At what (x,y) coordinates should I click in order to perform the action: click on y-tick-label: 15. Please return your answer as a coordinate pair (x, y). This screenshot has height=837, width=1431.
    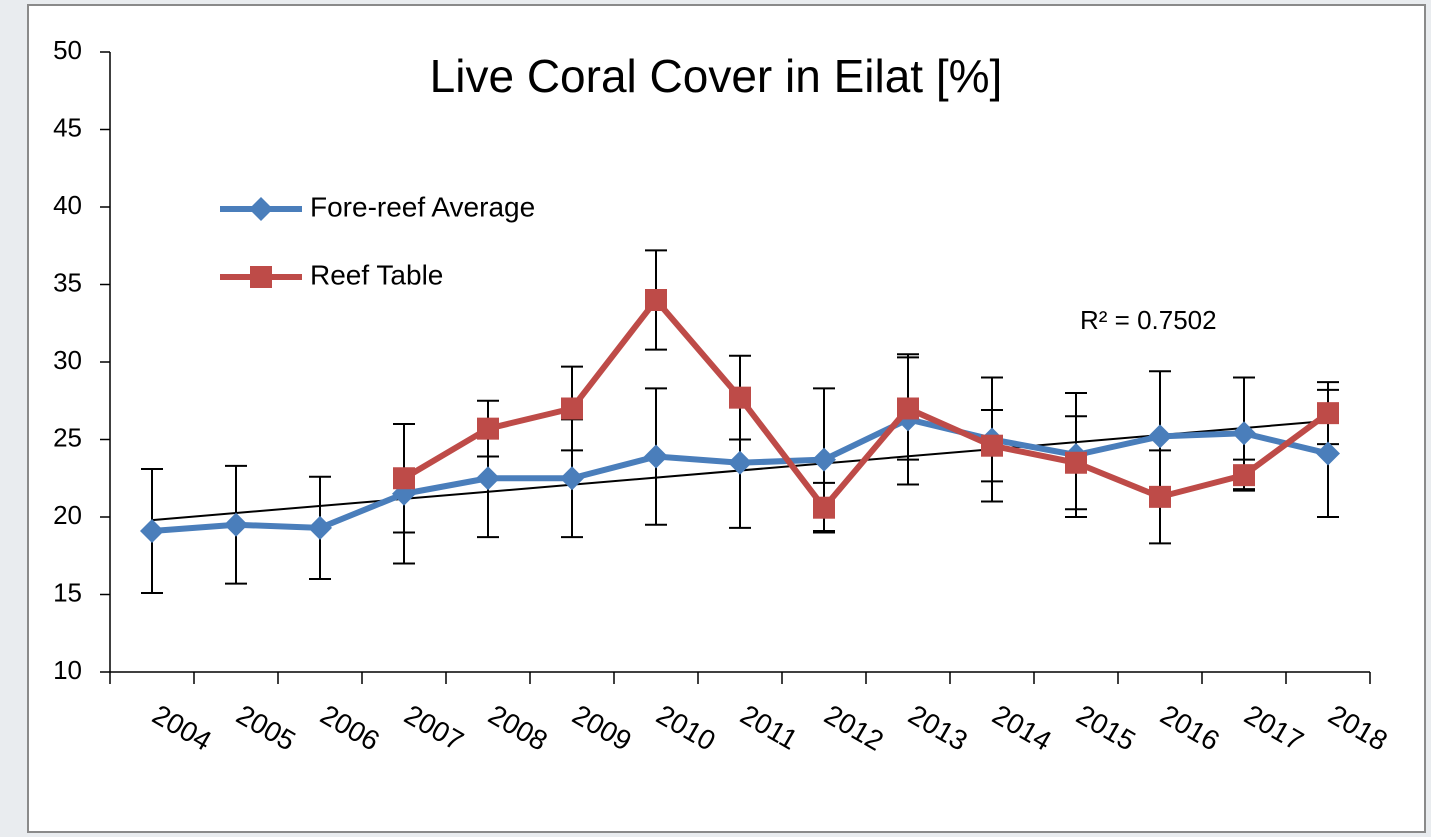
    Looking at the image, I should click on (67, 592).